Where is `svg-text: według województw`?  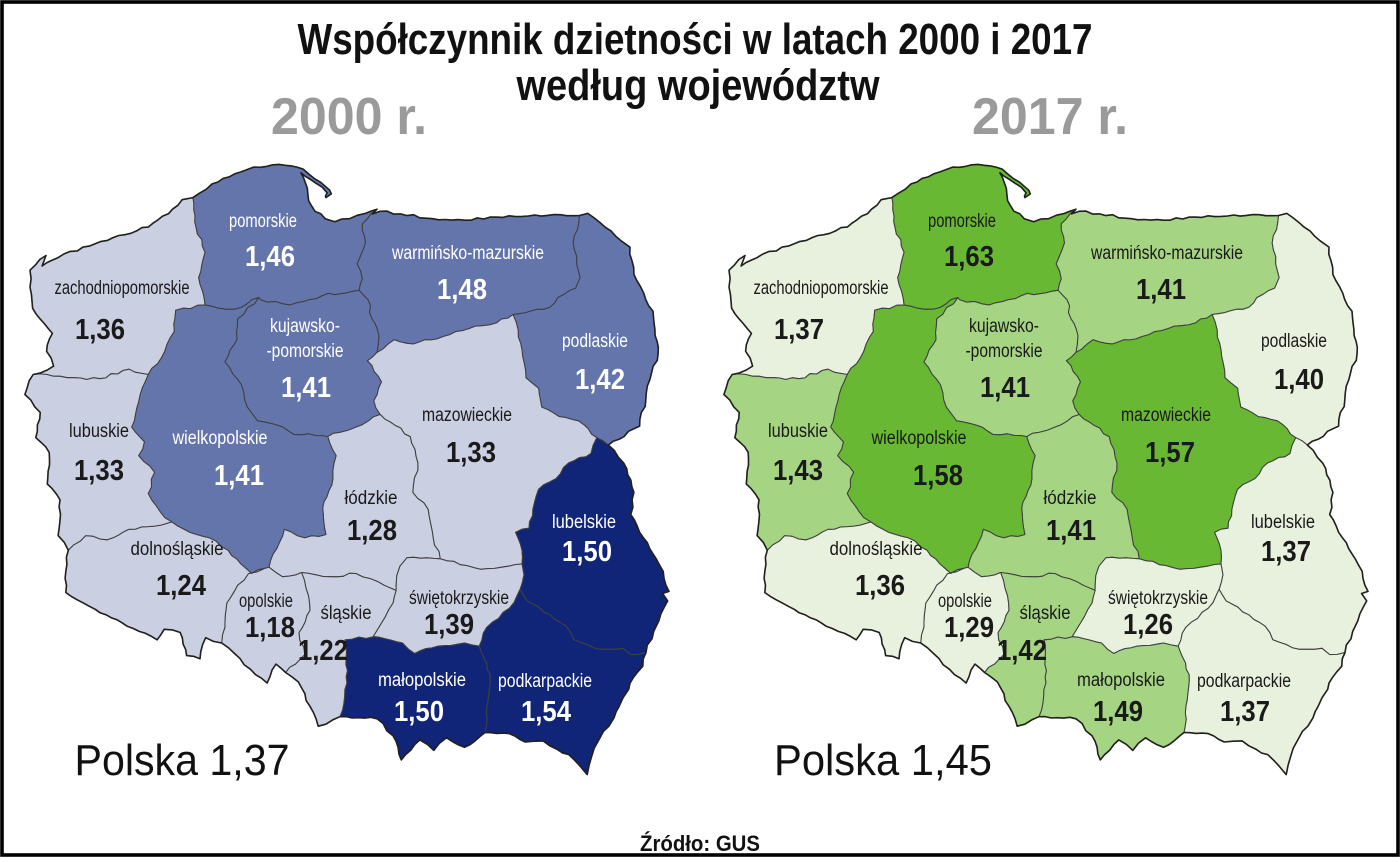 svg-text: według województw is located at coordinates (698, 85).